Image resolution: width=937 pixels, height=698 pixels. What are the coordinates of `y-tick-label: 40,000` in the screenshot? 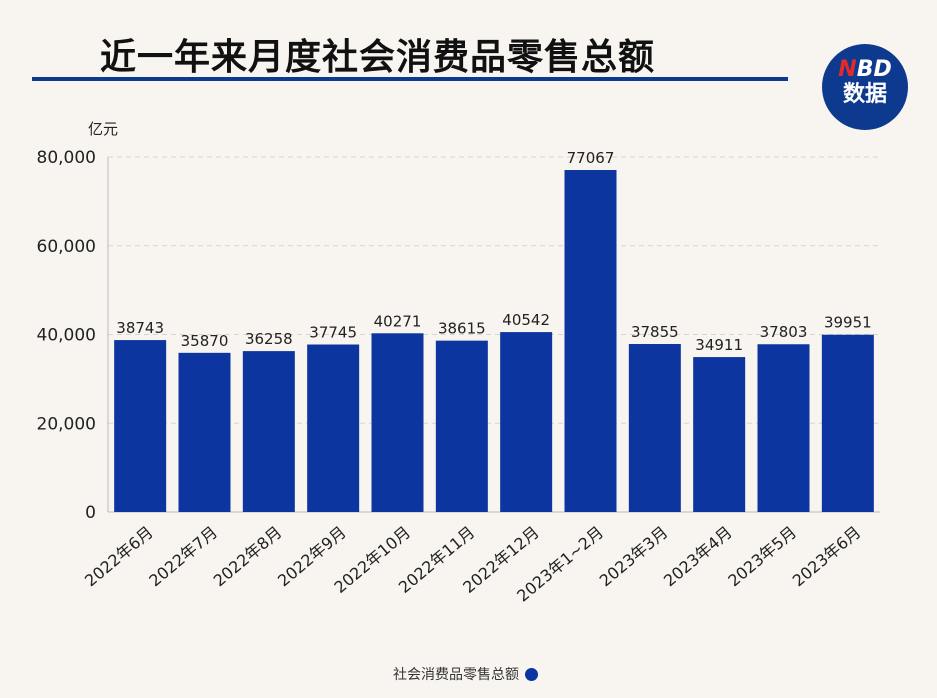 It's located at (66, 336).